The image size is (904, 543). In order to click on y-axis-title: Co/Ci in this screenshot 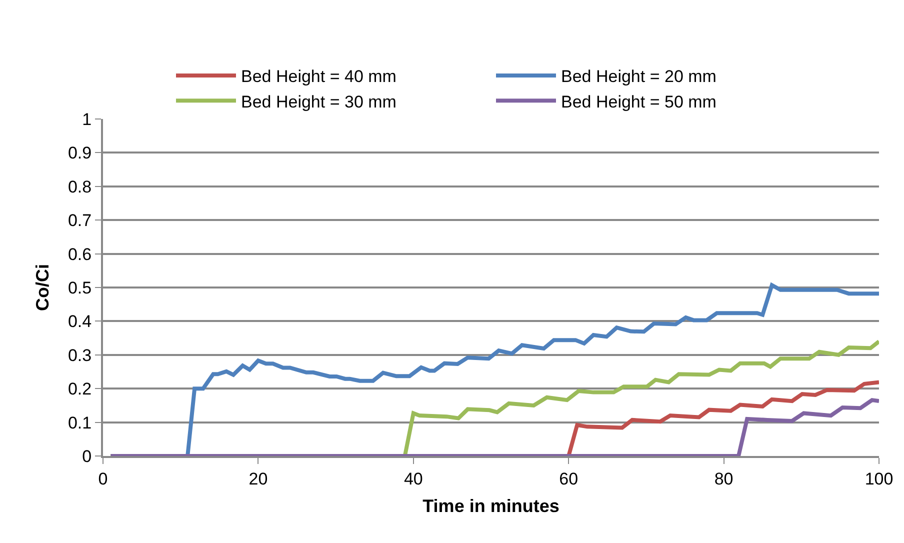, I will do `click(42, 287)`.